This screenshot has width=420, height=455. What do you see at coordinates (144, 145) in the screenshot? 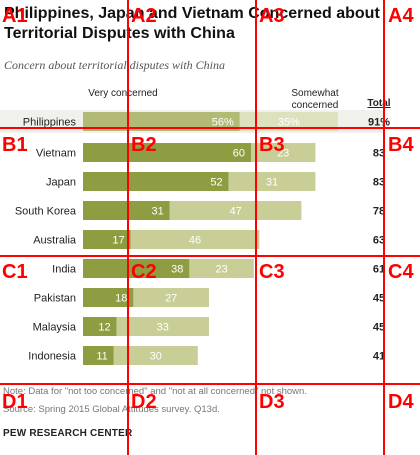
I see `grid-cell-label: B2` at bounding box center [144, 145].